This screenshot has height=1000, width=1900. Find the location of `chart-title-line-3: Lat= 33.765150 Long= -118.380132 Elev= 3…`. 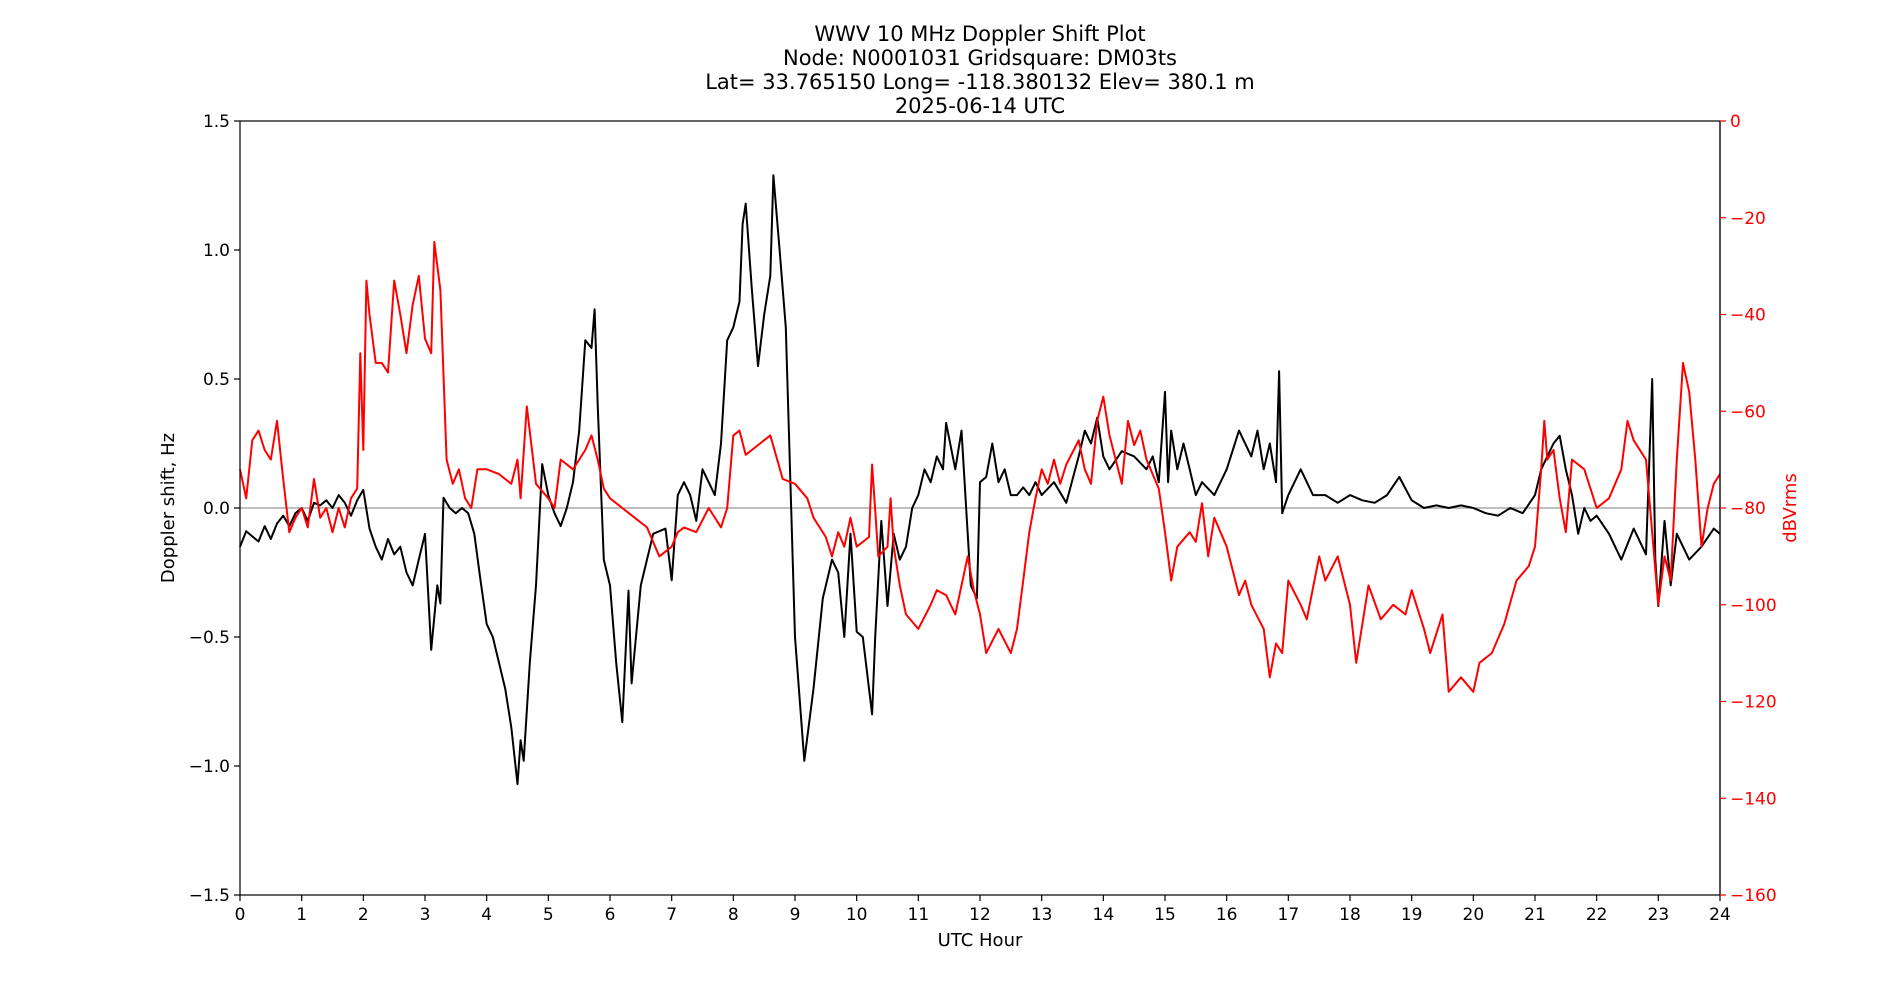

chart-title-line-3: Lat= 33.765150 Long= -118.380132 Elev= 3… is located at coordinates (980, 82).